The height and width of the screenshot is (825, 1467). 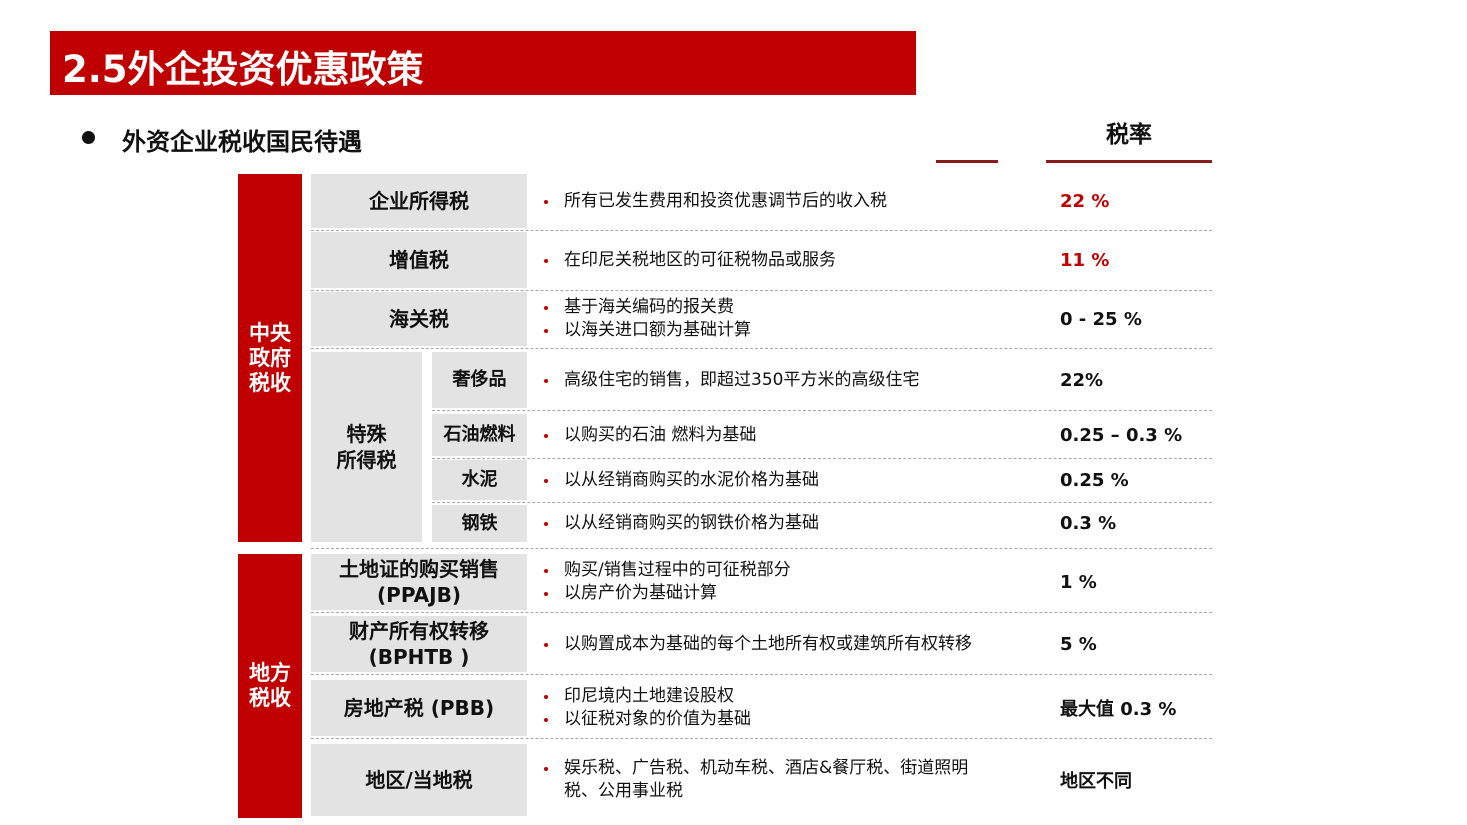 I want to click on description-item: 以从经销商购买的钢铁价格为基础, so click(x=770, y=523).